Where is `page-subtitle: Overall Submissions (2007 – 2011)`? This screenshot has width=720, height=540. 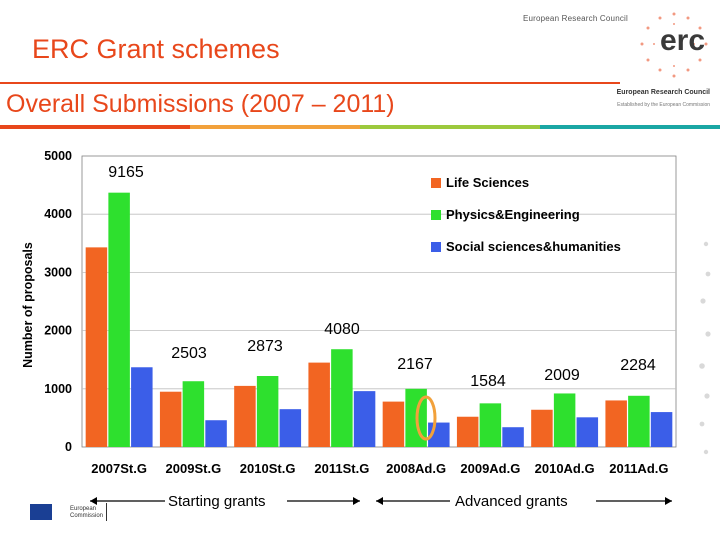
page-subtitle: Overall Submissions (2007 – 2011) is located at coordinates (200, 104).